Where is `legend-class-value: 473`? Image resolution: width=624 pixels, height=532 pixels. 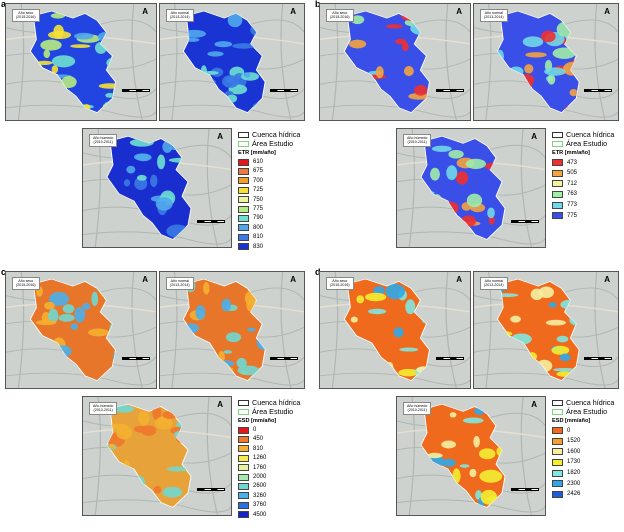 legend-class-value: 473 is located at coordinates (572, 162).